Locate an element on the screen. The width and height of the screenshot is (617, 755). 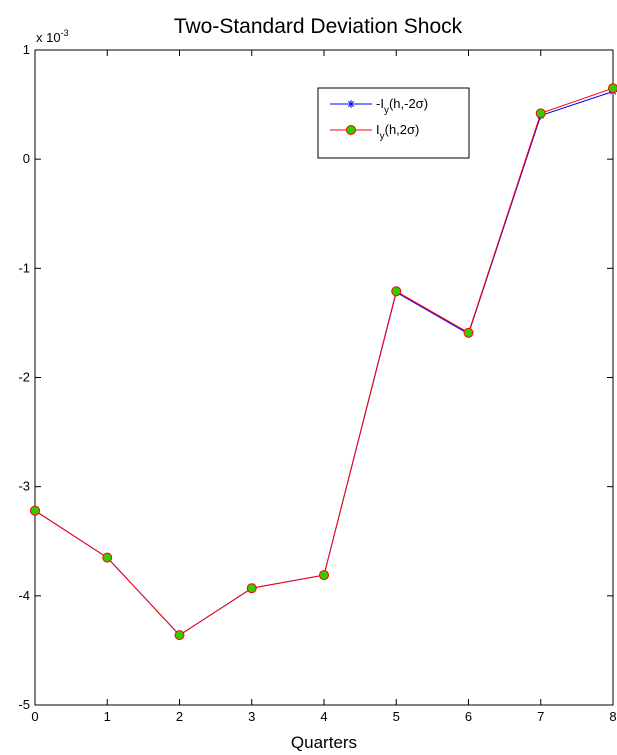
x-tick-label: 5 is located at coordinates (396, 716).